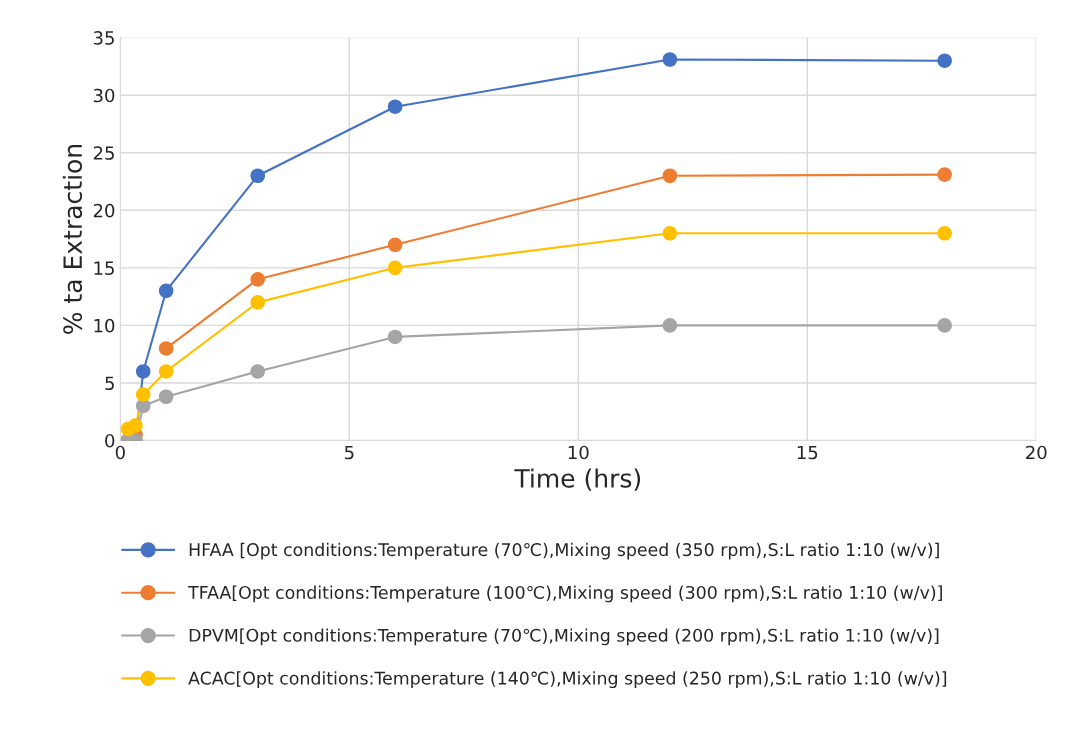  Describe the element at coordinates (104, 268) in the screenshot. I see `y-tick-label: 15` at that location.